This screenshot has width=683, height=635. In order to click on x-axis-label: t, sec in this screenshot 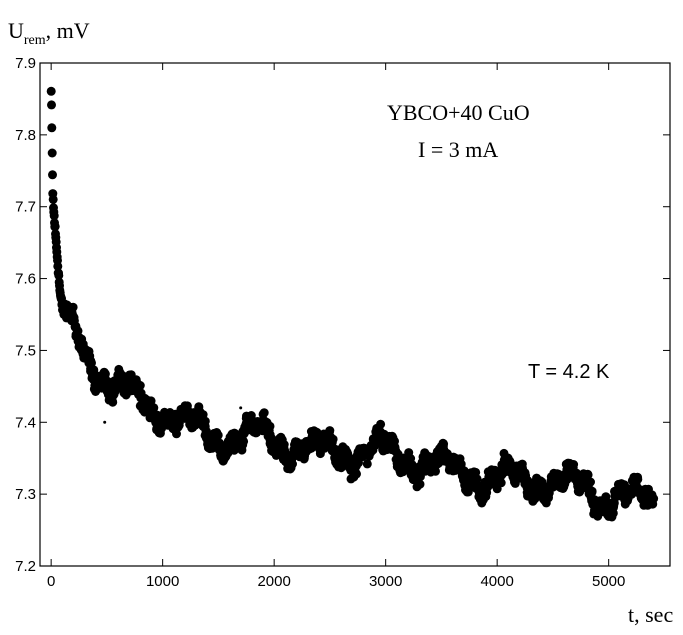, I will do `click(650, 614)`.